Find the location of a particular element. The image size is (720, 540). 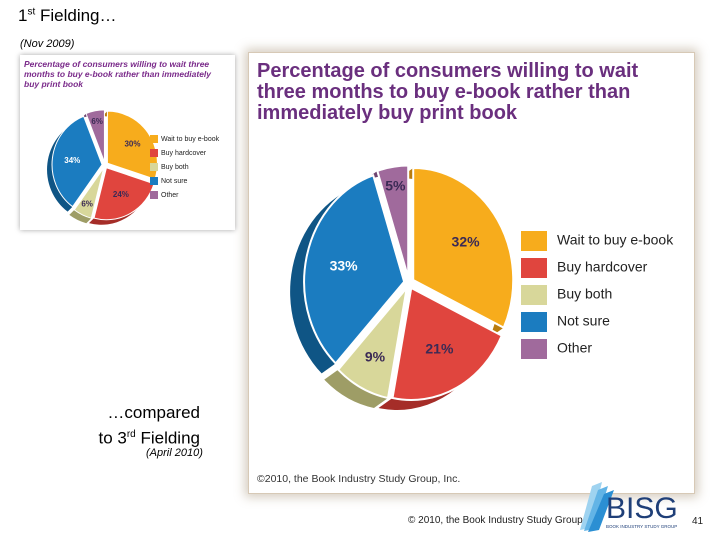

big-label-2: 9% is located at coordinates (375, 357).